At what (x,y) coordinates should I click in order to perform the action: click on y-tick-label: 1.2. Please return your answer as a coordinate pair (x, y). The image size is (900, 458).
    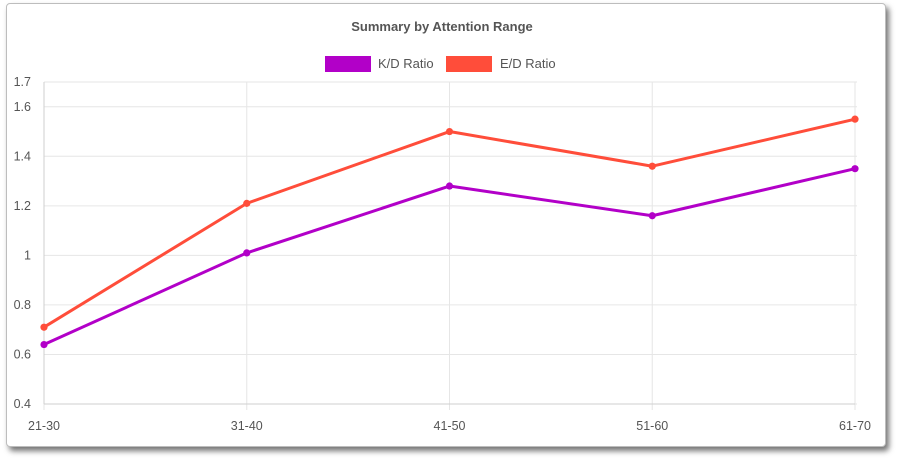
    Looking at the image, I should click on (22, 206).